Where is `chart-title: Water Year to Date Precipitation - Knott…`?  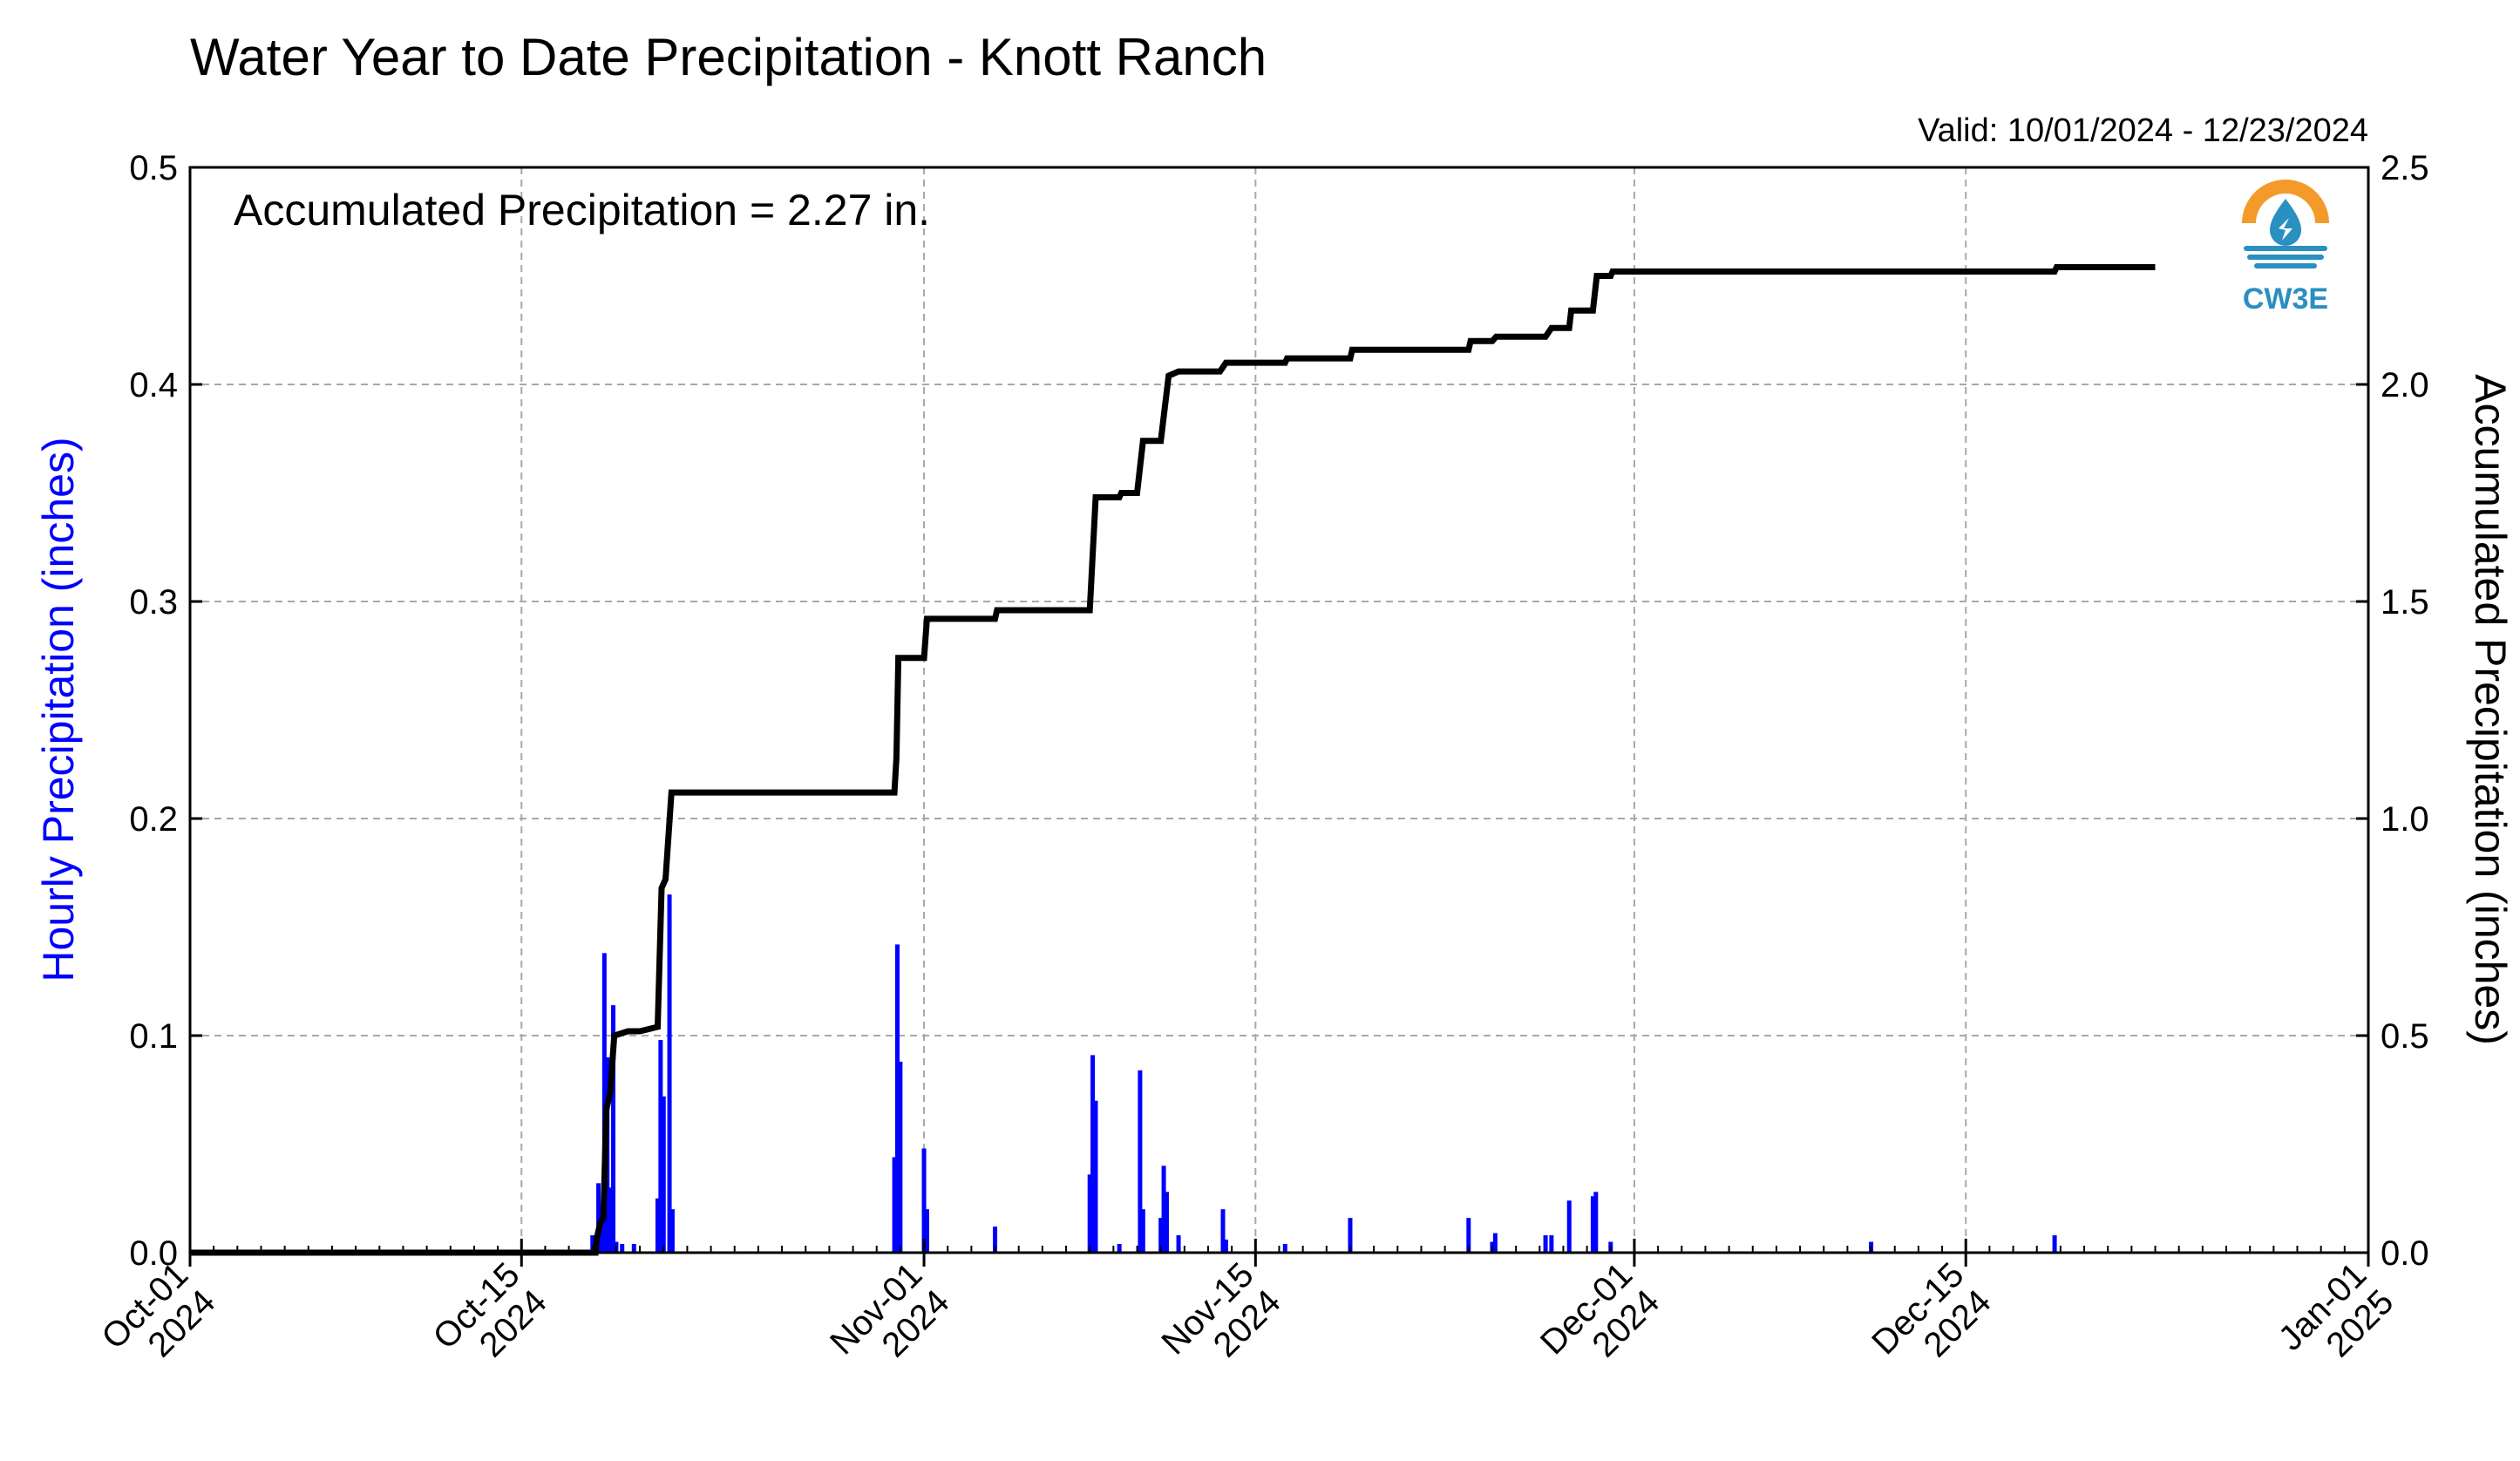 chart-title: Water Year to Date Precipitation - Knott… is located at coordinates (728, 57).